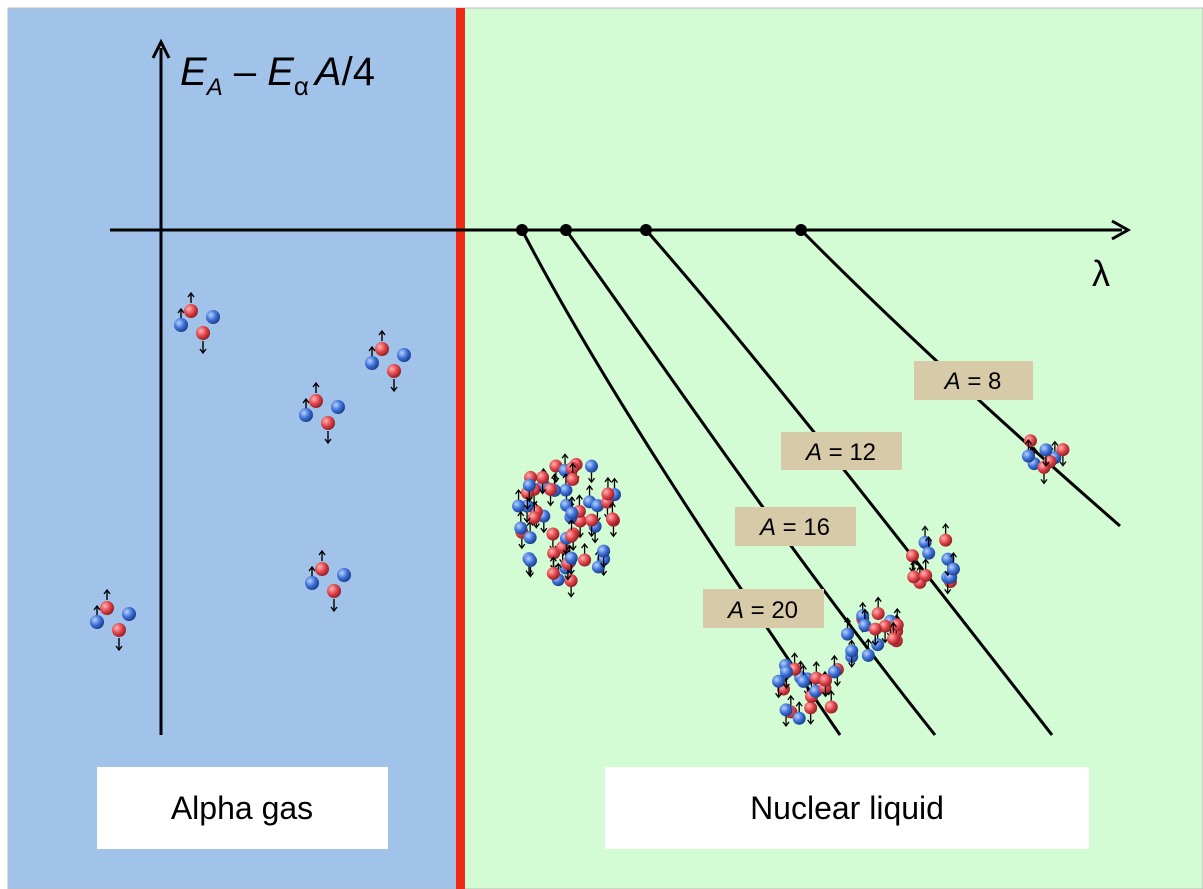 This screenshot has width=1203, height=889. What do you see at coordinates (460, 448) in the screenshot?
I see `phase-boundary-line` at bounding box center [460, 448].